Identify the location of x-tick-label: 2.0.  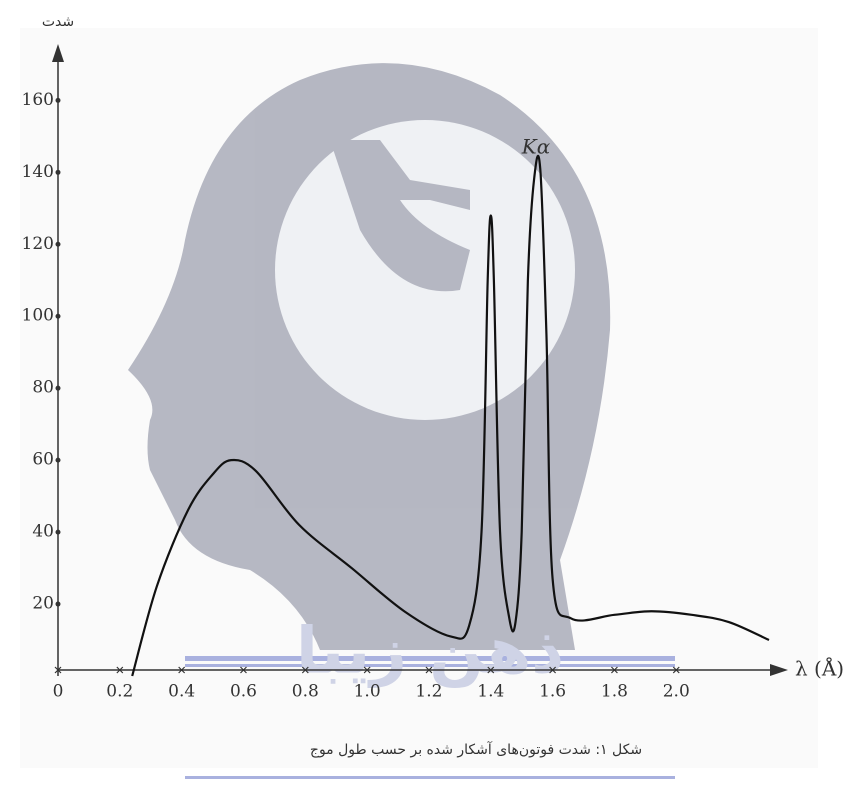
(676, 692).